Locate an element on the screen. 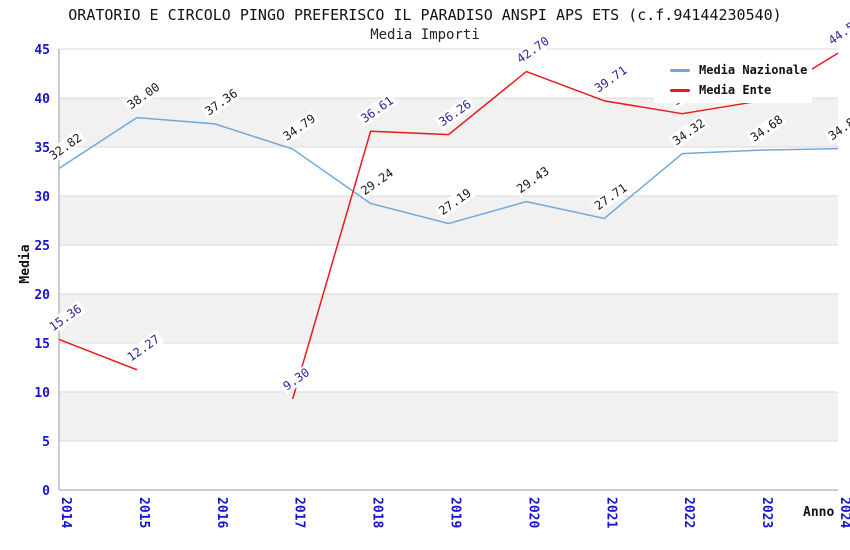  x-tick-label: 2020 is located at coordinates (532, 512).